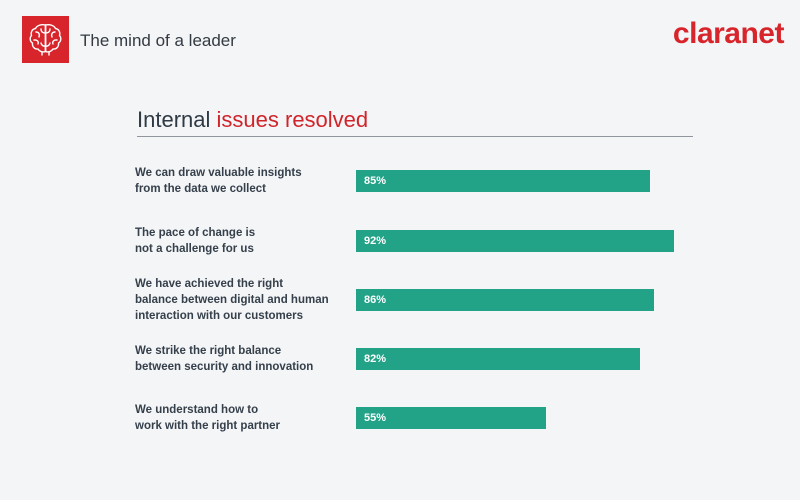 The width and height of the screenshot is (800, 500). I want to click on bar-value-label: 55%, so click(375, 418).